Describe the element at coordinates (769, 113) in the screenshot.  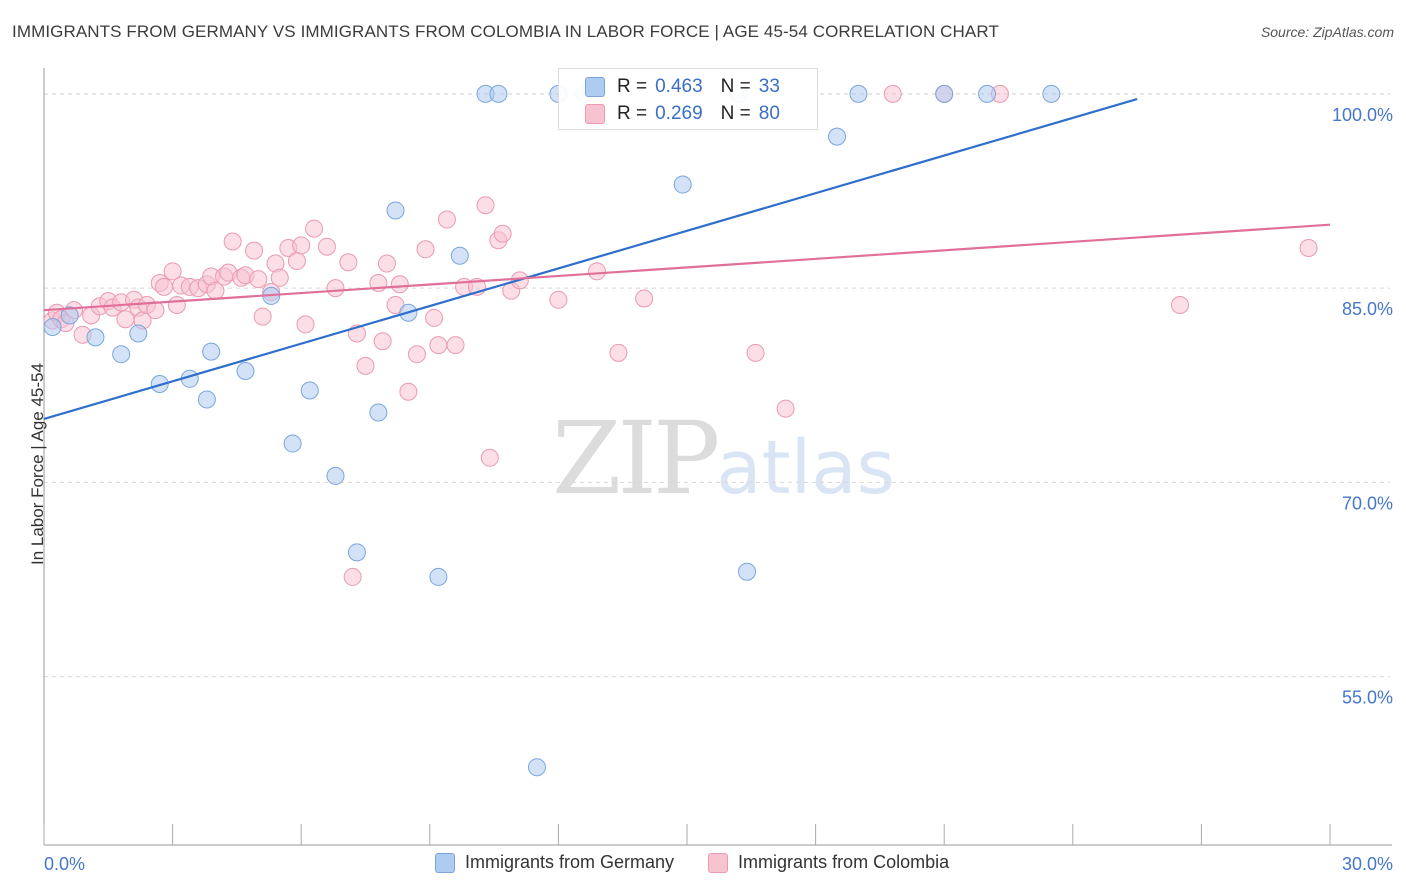
I see `stats-n-value-colombia: 80` at that location.